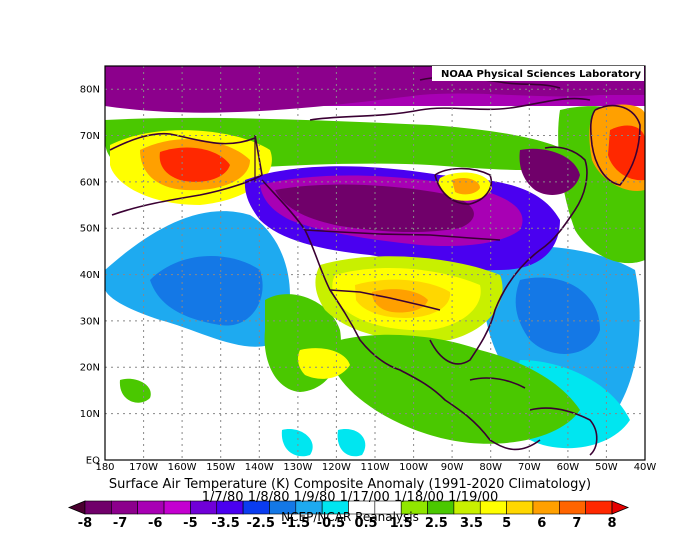 This screenshot has width=700, height=542. I want to click on lab-label-box: NOAA Physical Sciences Laboratory, so click(538, 73).